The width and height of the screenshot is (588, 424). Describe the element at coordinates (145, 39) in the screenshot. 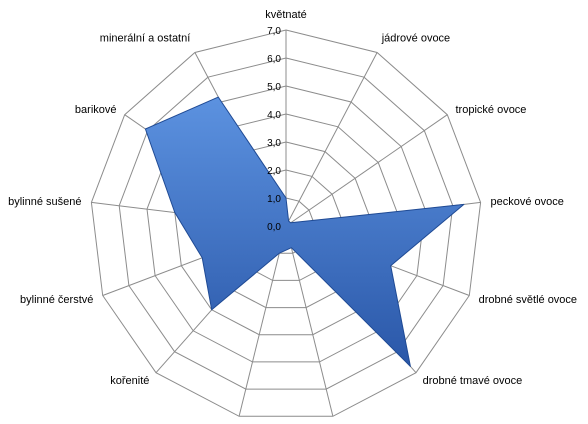

I see `category-label: minerální a ostatní` at that location.